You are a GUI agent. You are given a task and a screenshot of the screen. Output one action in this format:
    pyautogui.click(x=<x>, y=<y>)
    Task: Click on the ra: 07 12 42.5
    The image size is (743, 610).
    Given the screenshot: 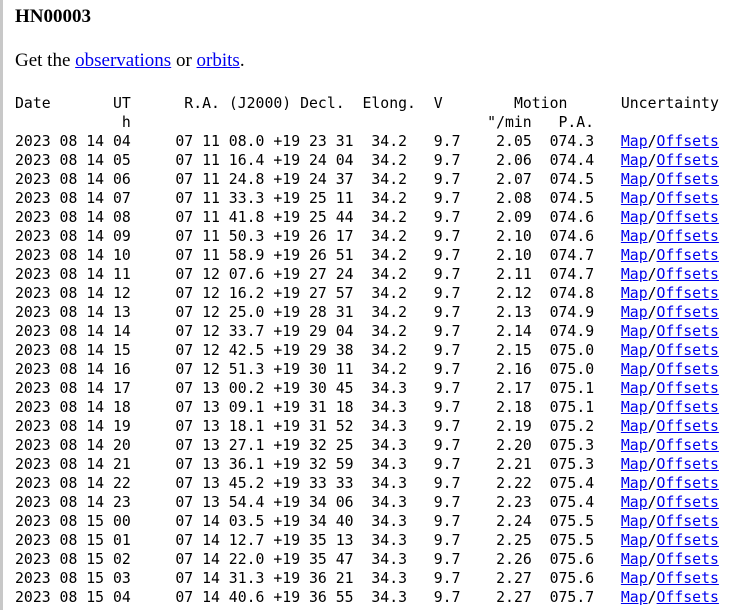 What is the action you would take?
    pyautogui.click(x=220, y=350)
    